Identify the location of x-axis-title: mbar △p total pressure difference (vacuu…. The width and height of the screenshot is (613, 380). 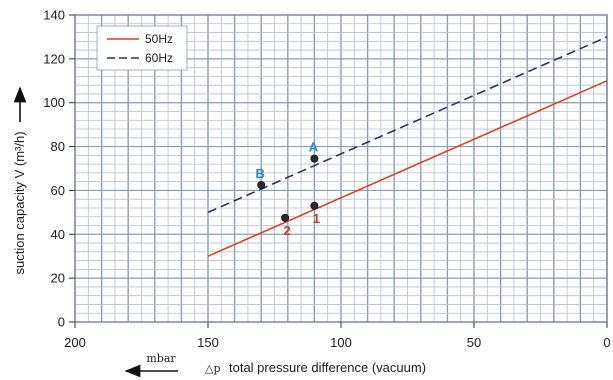
(275, 365).